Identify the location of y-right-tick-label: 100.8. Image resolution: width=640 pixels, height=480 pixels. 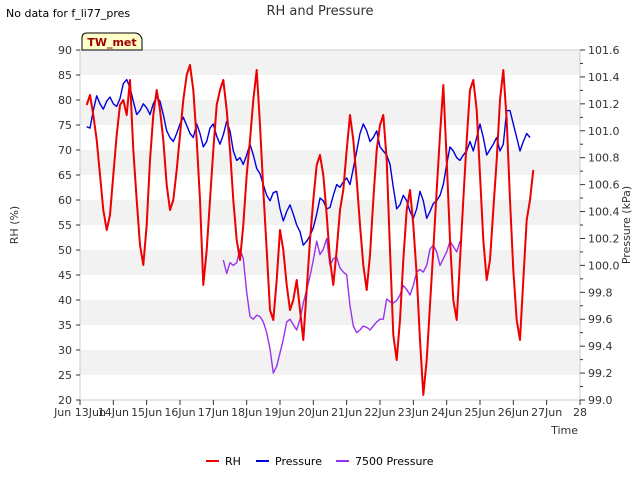
(604, 158).